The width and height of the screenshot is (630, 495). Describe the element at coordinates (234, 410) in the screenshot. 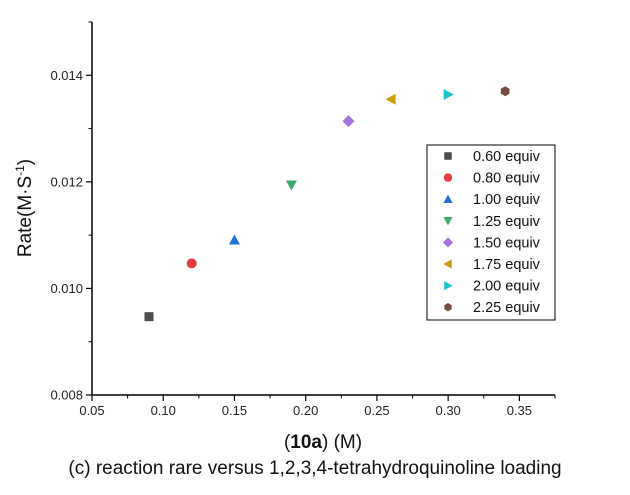

I see `x-tick-label: 0.15` at that location.